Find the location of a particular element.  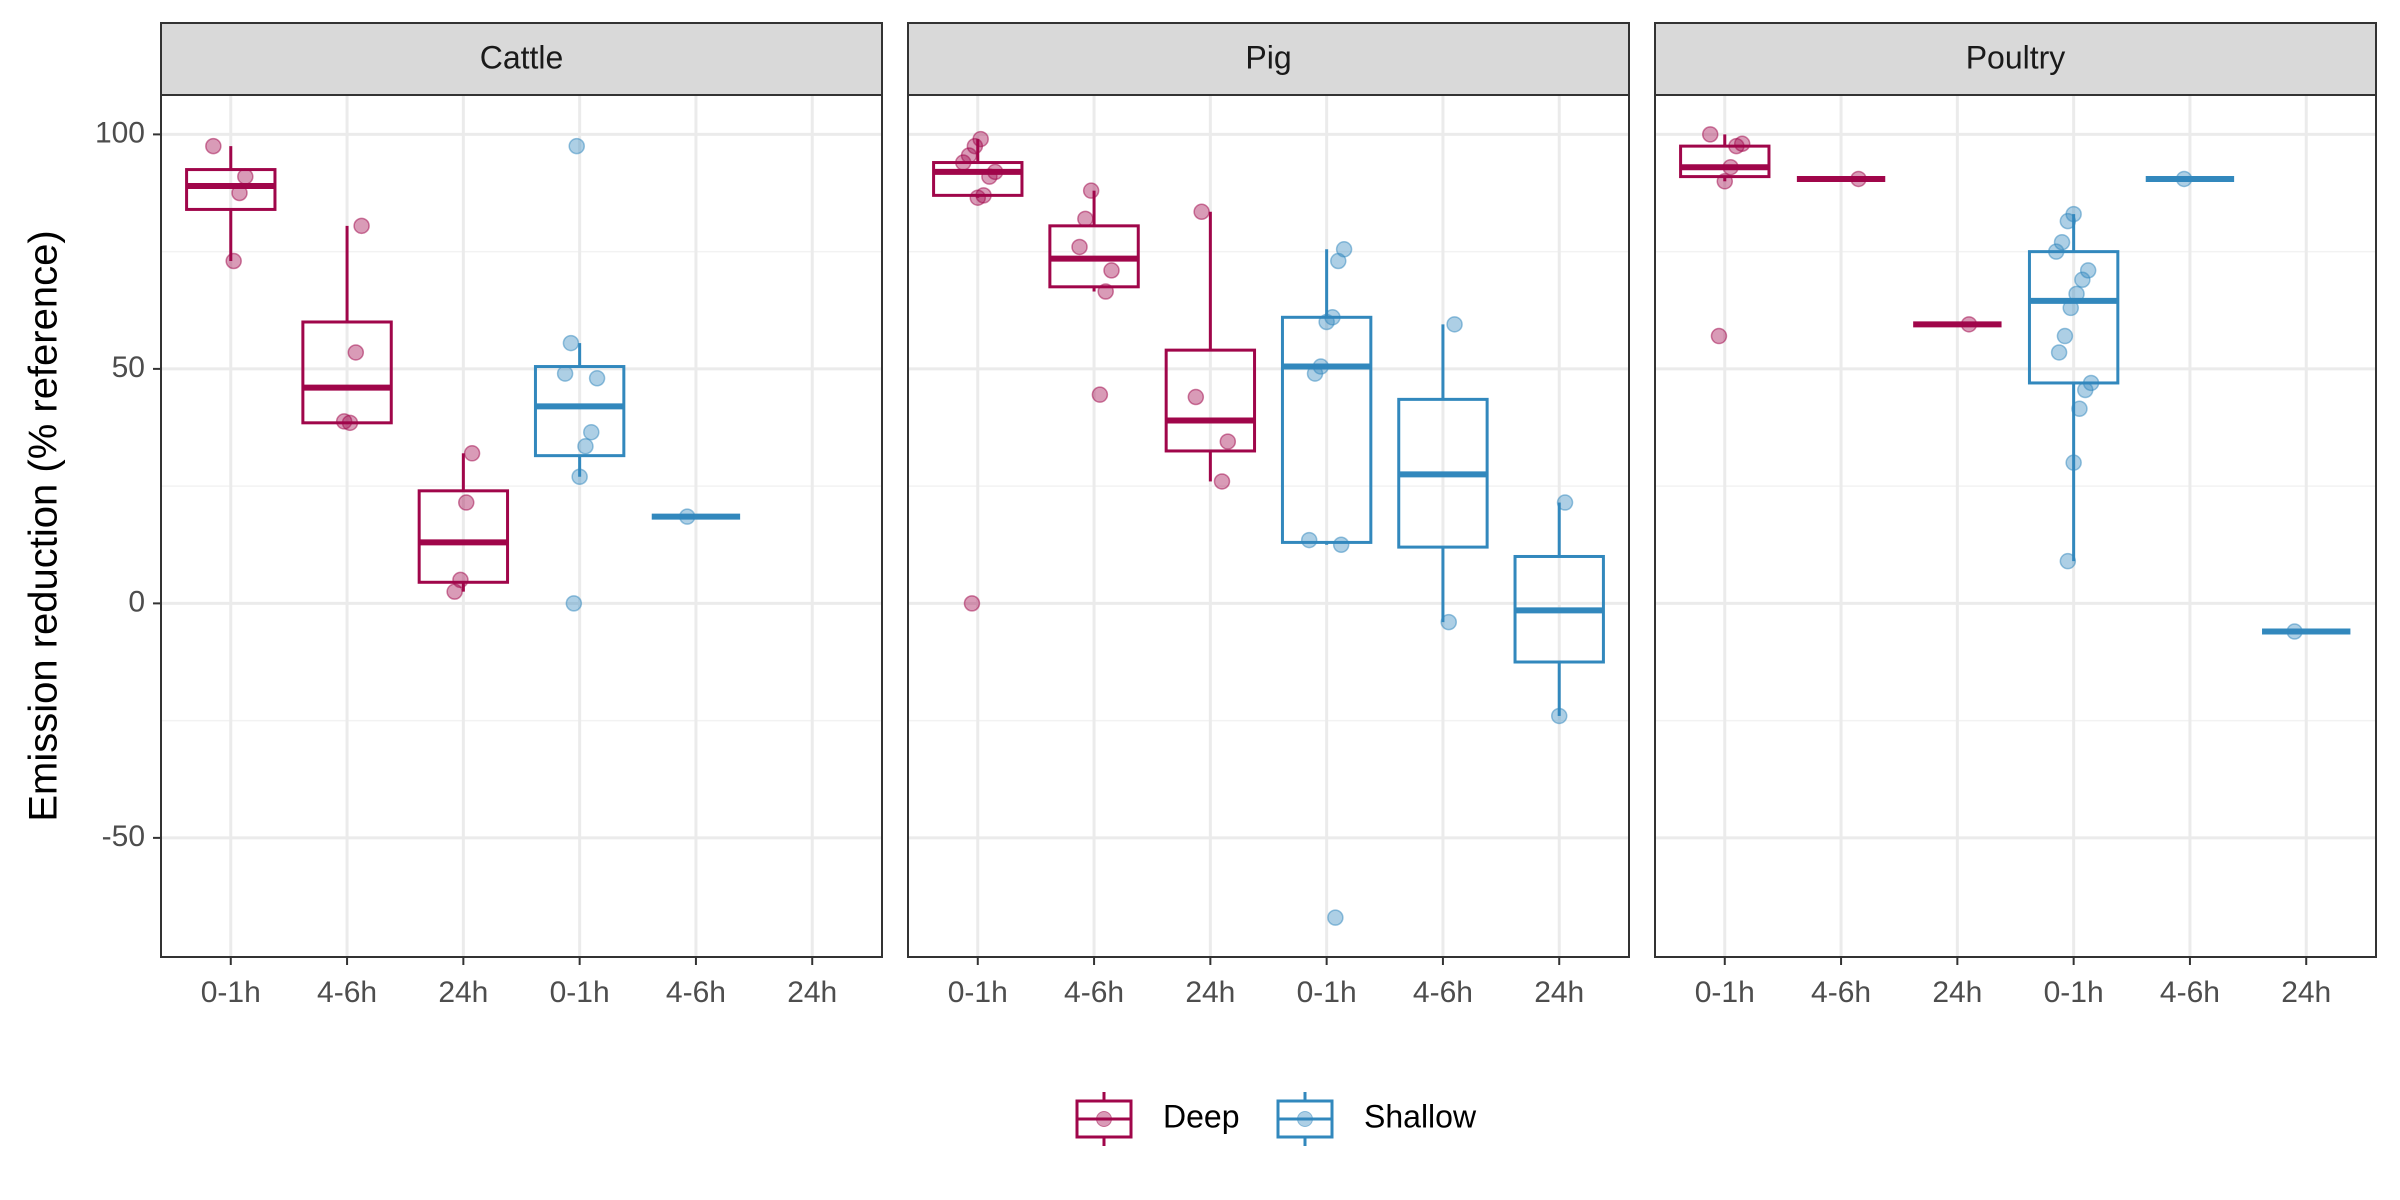

y-tick-label: 0 is located at coordinates (136, 601).